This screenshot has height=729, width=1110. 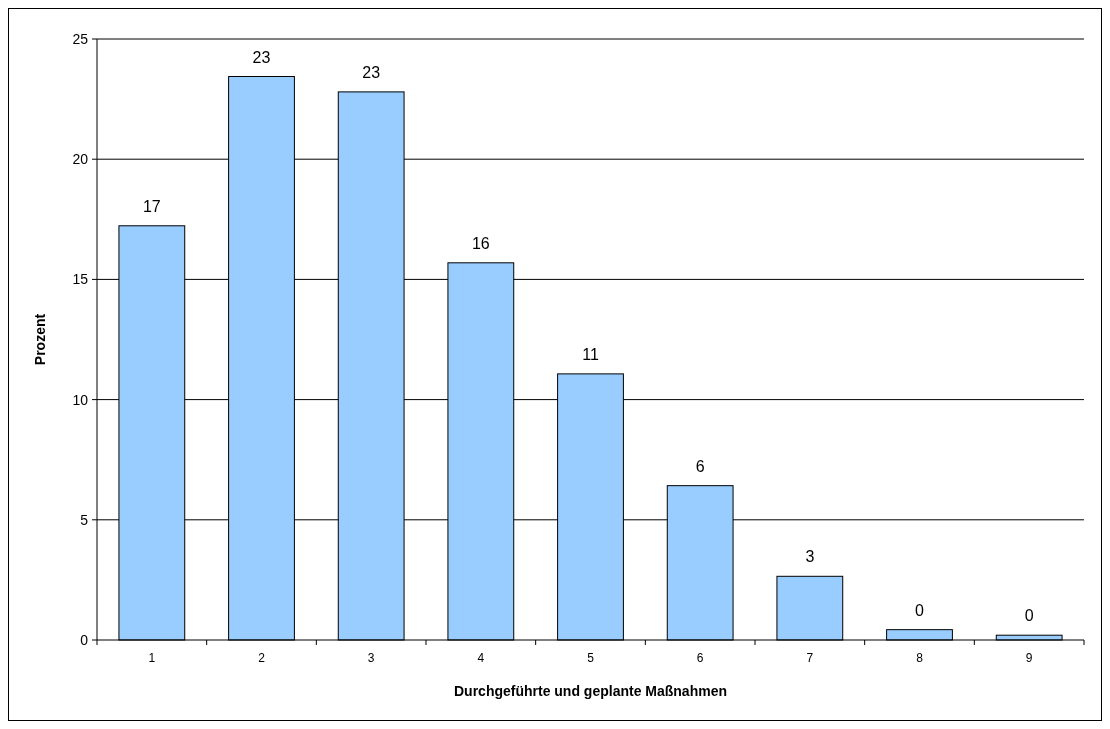 I want to click on data-label: 3, so click(x=810, y=557).